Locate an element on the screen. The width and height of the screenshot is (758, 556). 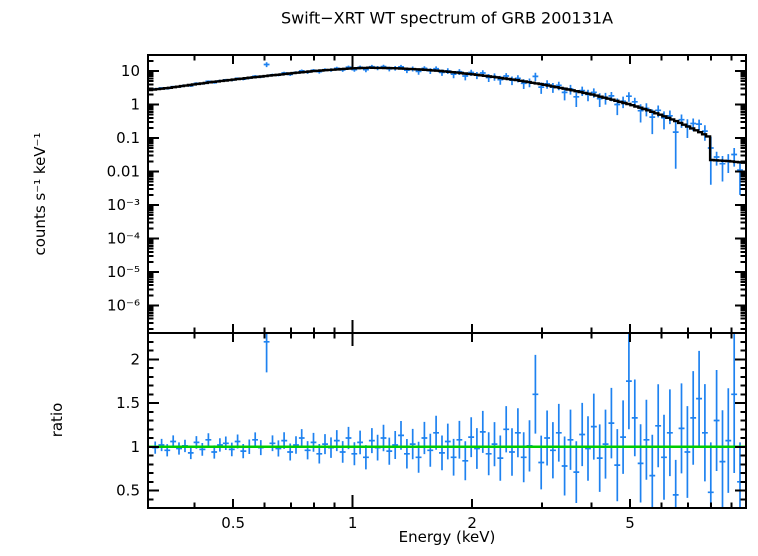
ratio-tick-label: 1 is located at coordinates (135, 447).